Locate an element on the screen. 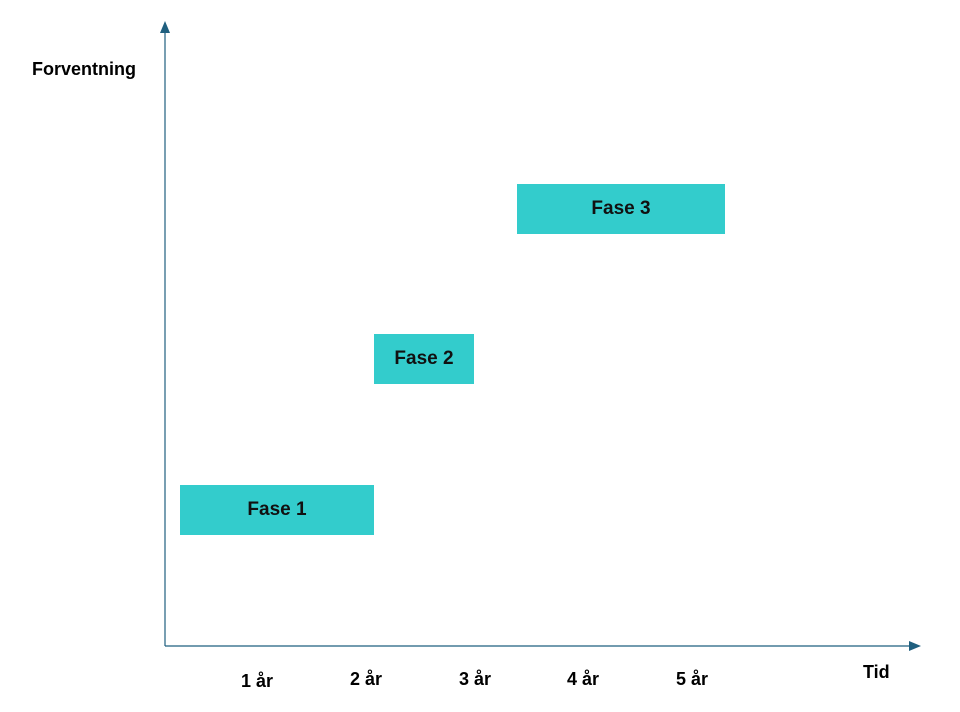 Image resolution: width=960 pixels, height=712 pixels. tick-label-3: 3 år is located at coordinates (475, 679).